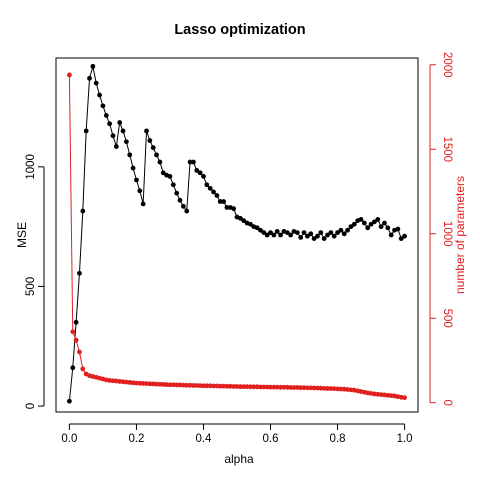 The height and width of the screenshot is (480, 480). Describe the element at coordinates (22, 235) in the screenshot. I see `y-axis-label: MSE` at that location.